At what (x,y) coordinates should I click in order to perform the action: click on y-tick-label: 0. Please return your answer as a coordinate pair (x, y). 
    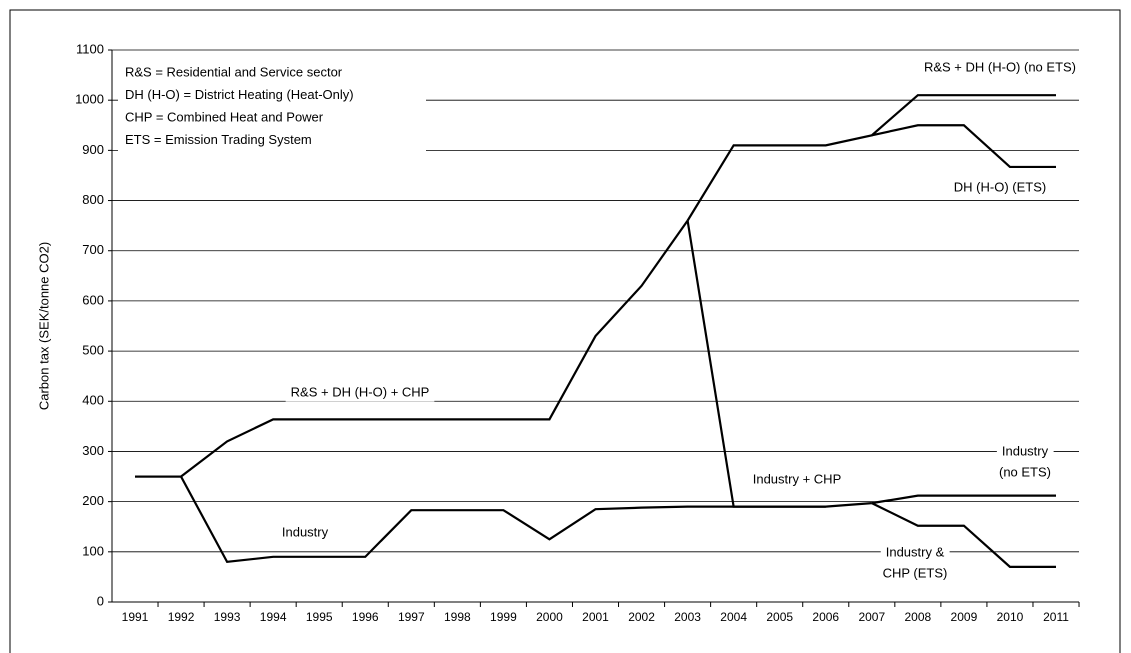
    Looking at the image, I should click on (100, 600).